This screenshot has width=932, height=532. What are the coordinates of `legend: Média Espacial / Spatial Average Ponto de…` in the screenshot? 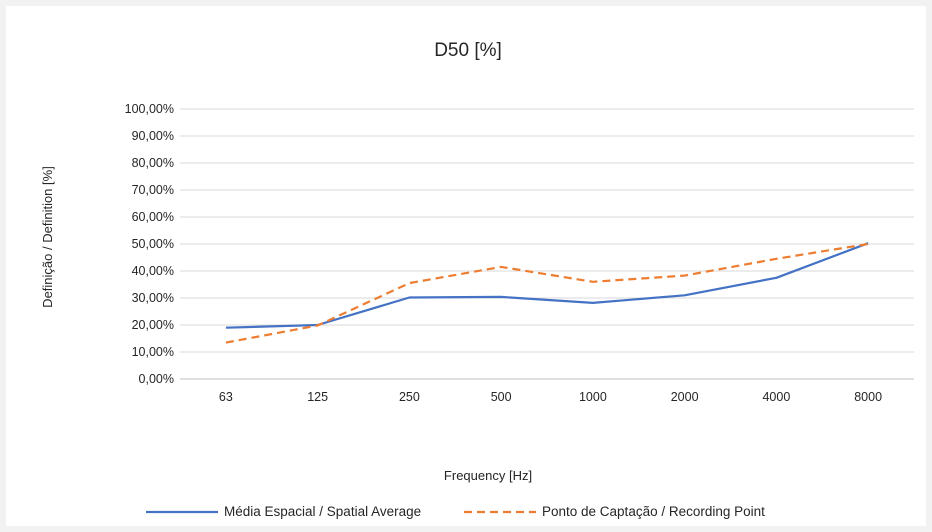 It's located at (455, 511).